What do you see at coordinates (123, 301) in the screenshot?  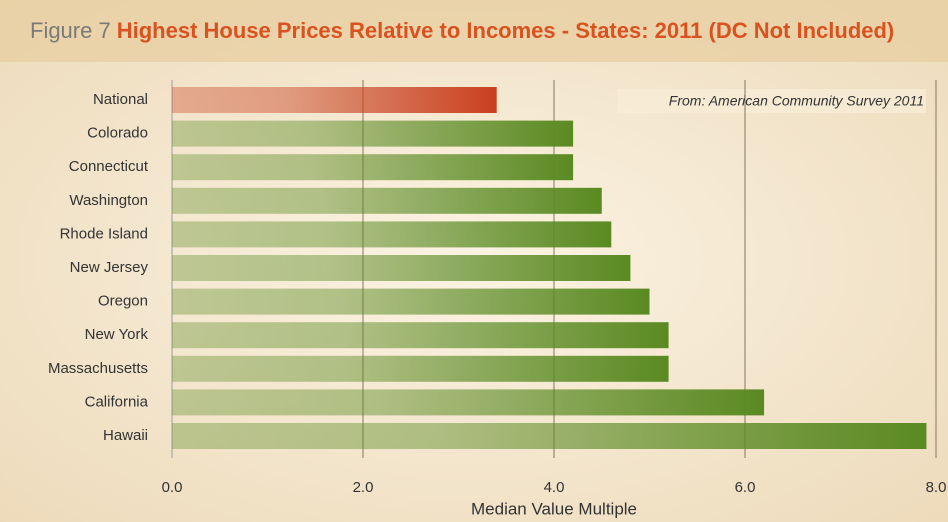 I see `y-tick-label: Oregon` at bounding box center [123, 301].